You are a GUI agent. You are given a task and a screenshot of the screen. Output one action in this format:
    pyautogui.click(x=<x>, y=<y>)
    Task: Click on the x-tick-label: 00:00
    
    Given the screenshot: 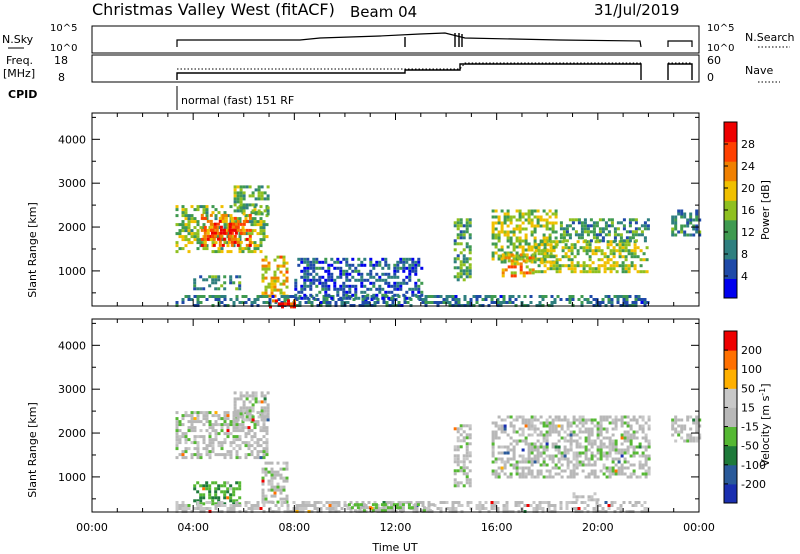 What is the action you would take?
    pyautogui.click(x=699, y=527)
    